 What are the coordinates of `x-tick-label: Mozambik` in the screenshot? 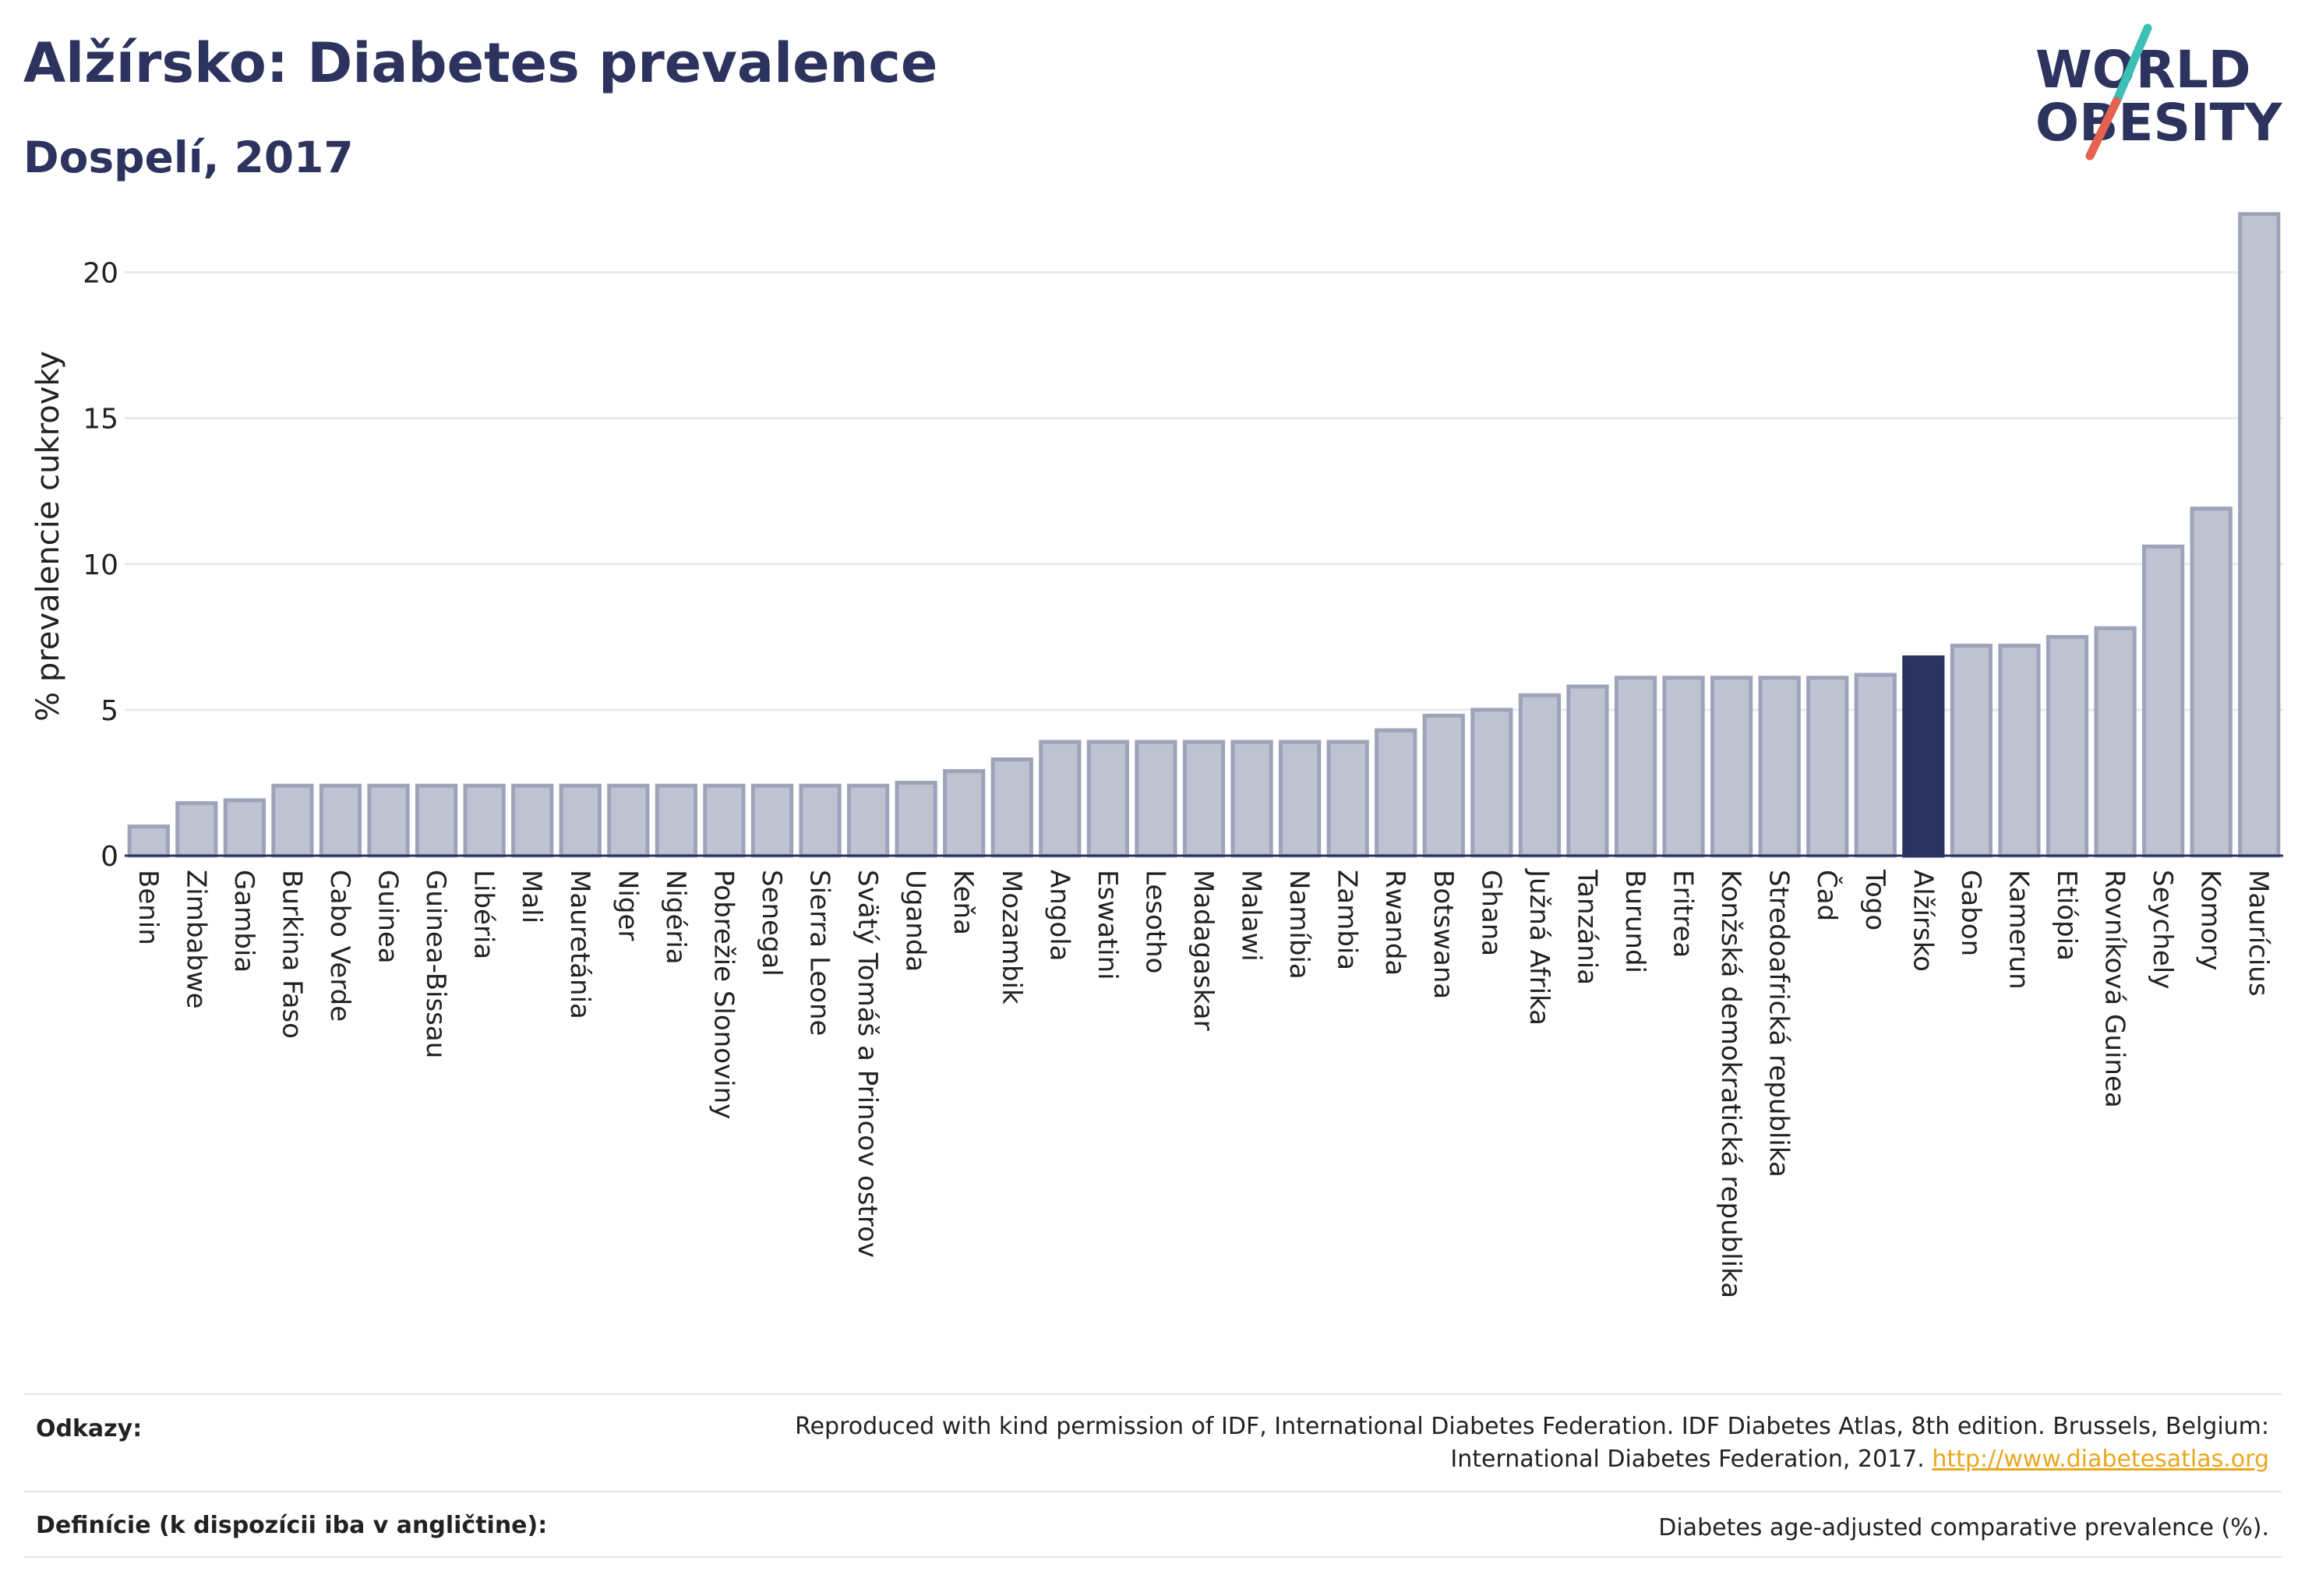 It's located at (1011, 937).